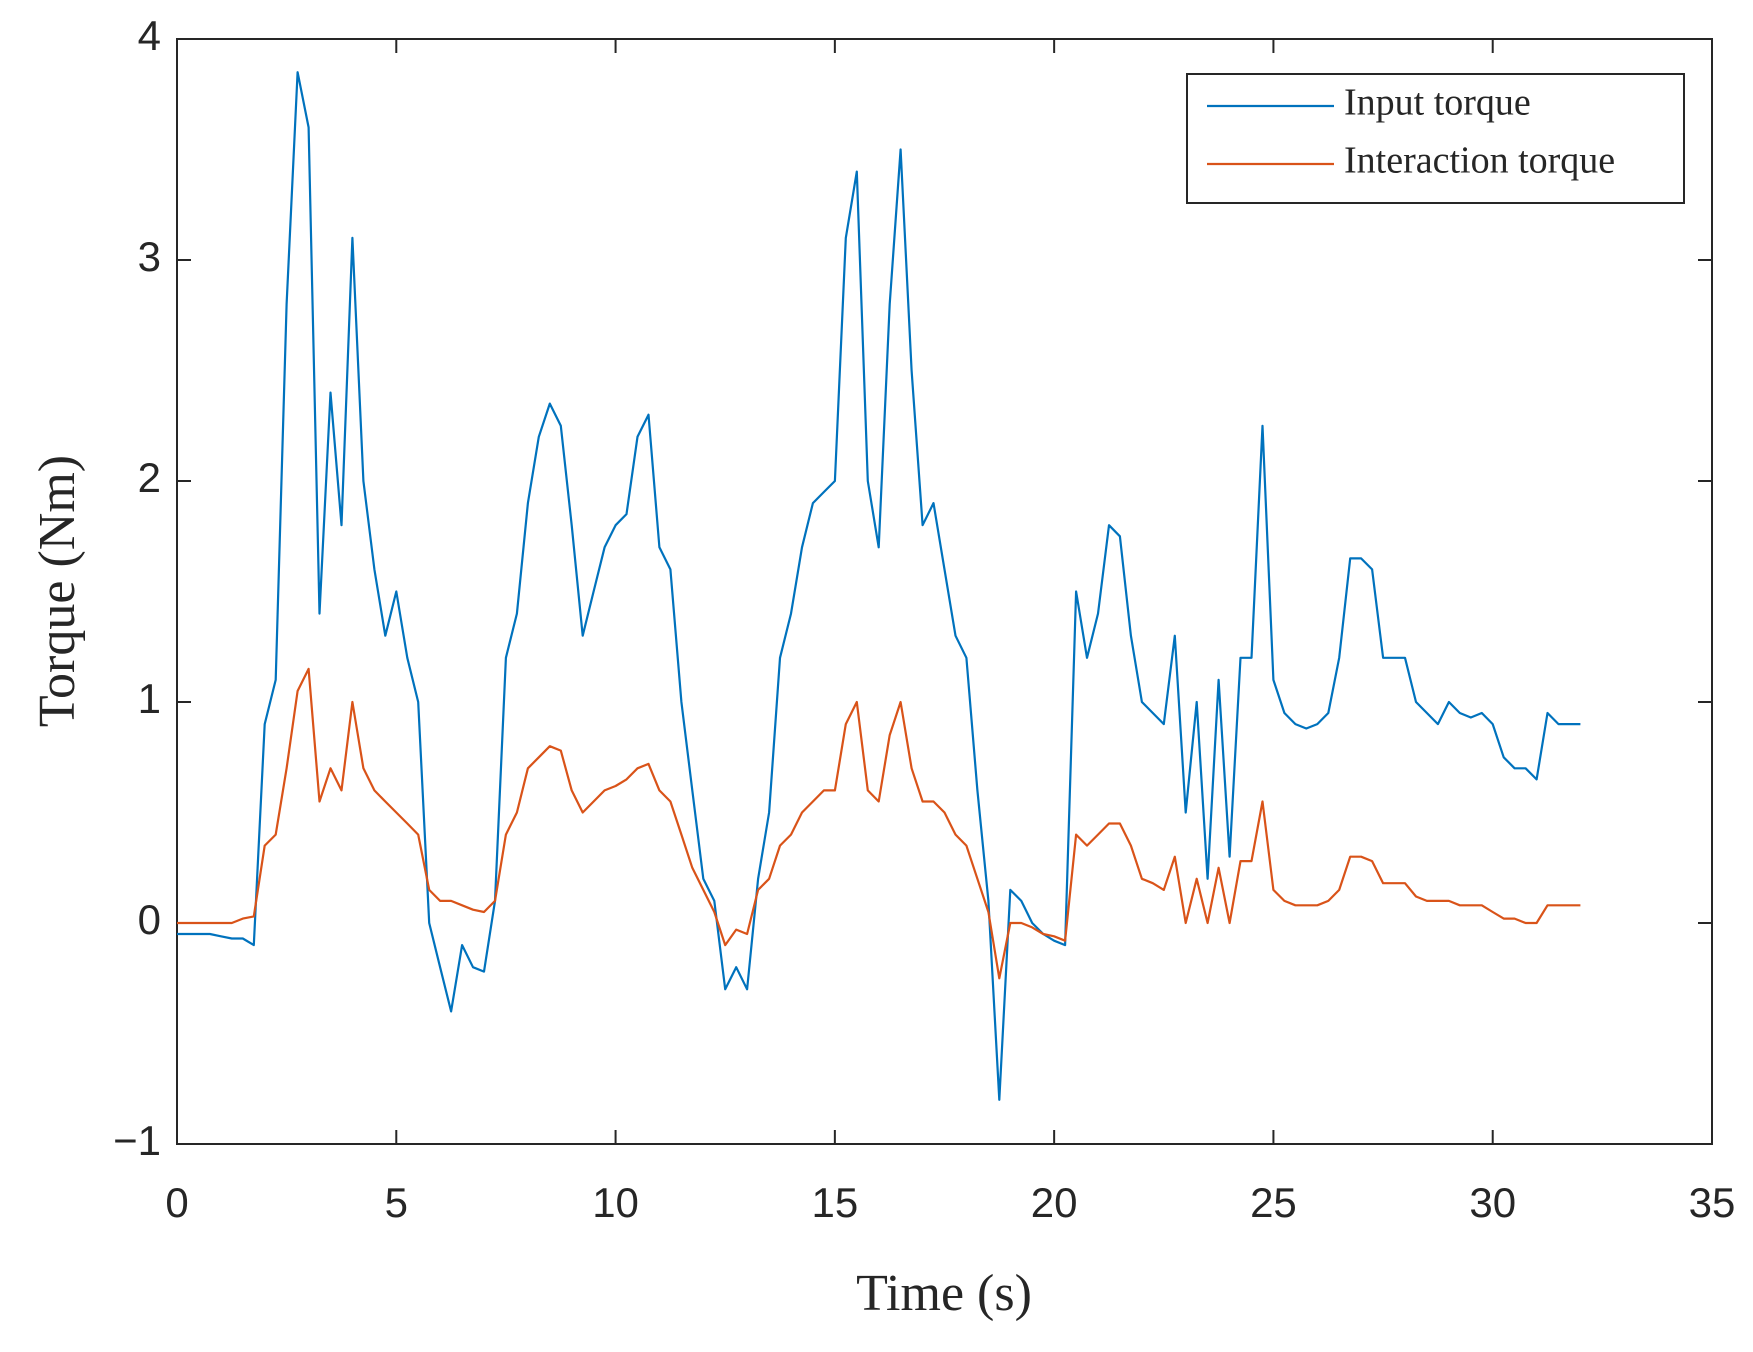 The height and width of the screenshot is (1352, 1753). What do you see at coordinates (137, 1140) in the screenshot?
I see `y-tick-label: −1` at bounding box center [137, 1140].